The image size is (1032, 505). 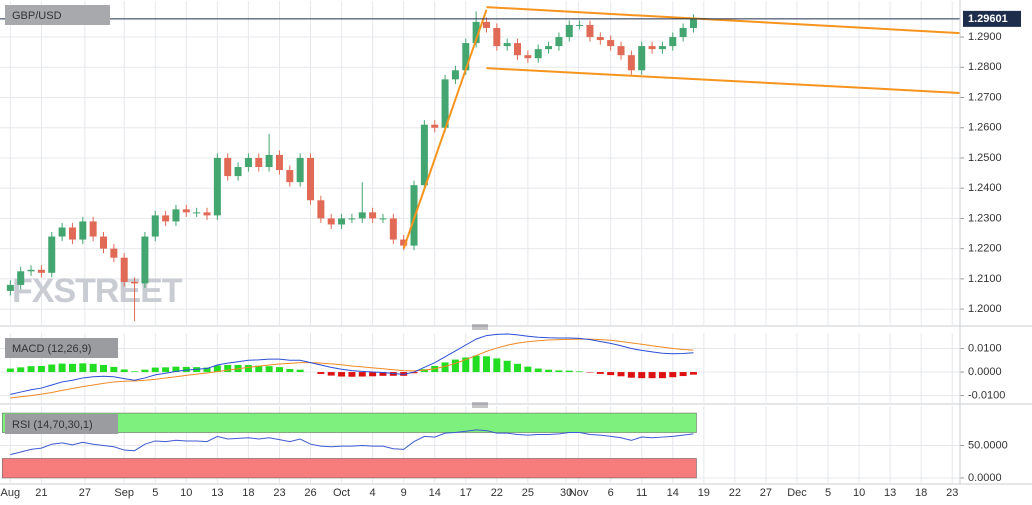 I want to click on x-tick-label: Dec, so click(x=797, y=493).